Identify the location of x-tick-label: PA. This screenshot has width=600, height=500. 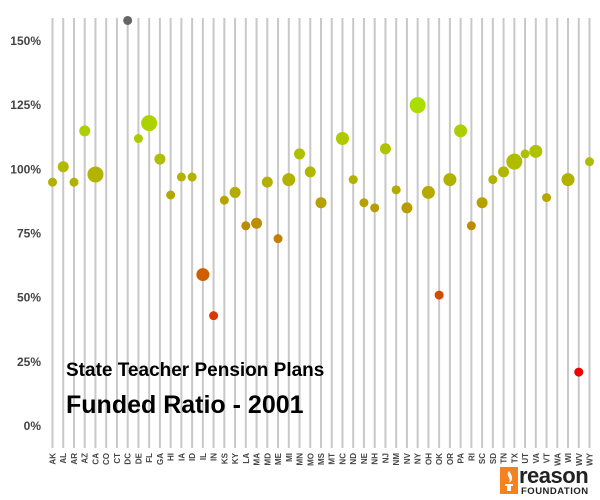
(461, 458).